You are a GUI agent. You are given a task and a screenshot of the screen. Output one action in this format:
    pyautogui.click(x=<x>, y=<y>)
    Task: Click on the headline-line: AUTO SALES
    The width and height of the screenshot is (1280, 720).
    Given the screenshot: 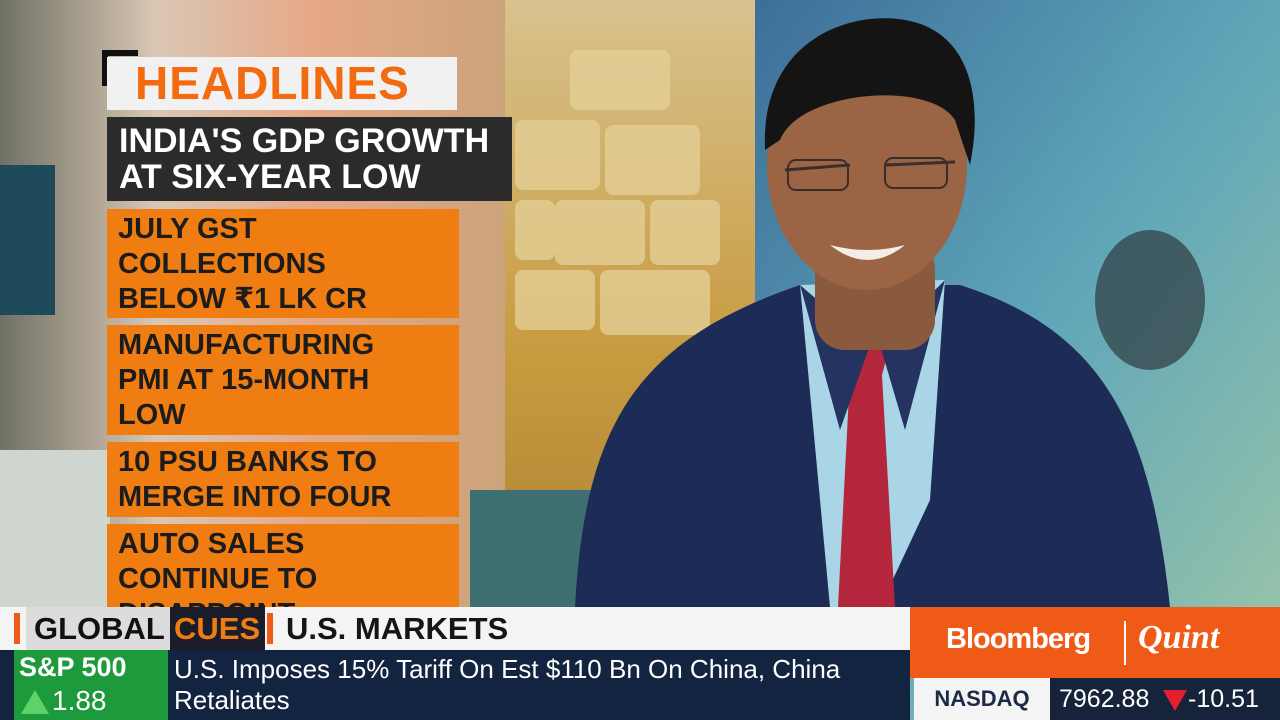 What is the action you would take?
    pyautogui.click(x=211, y=544)
    